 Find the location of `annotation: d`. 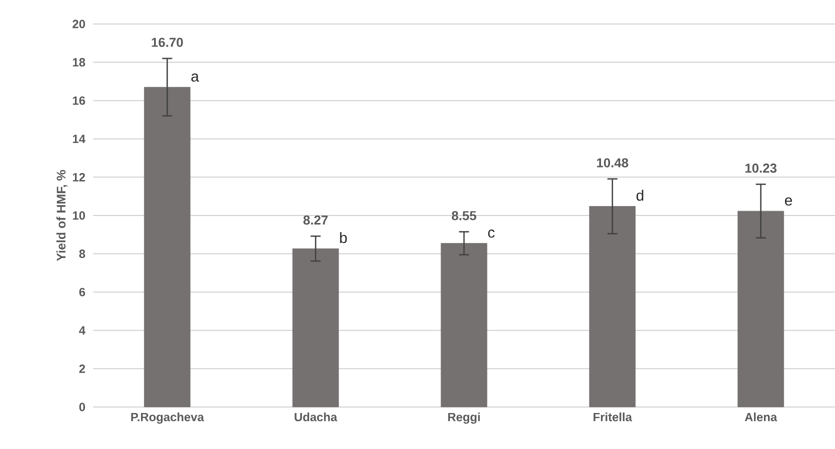

annotation: d is located at coordinates (640, 195).